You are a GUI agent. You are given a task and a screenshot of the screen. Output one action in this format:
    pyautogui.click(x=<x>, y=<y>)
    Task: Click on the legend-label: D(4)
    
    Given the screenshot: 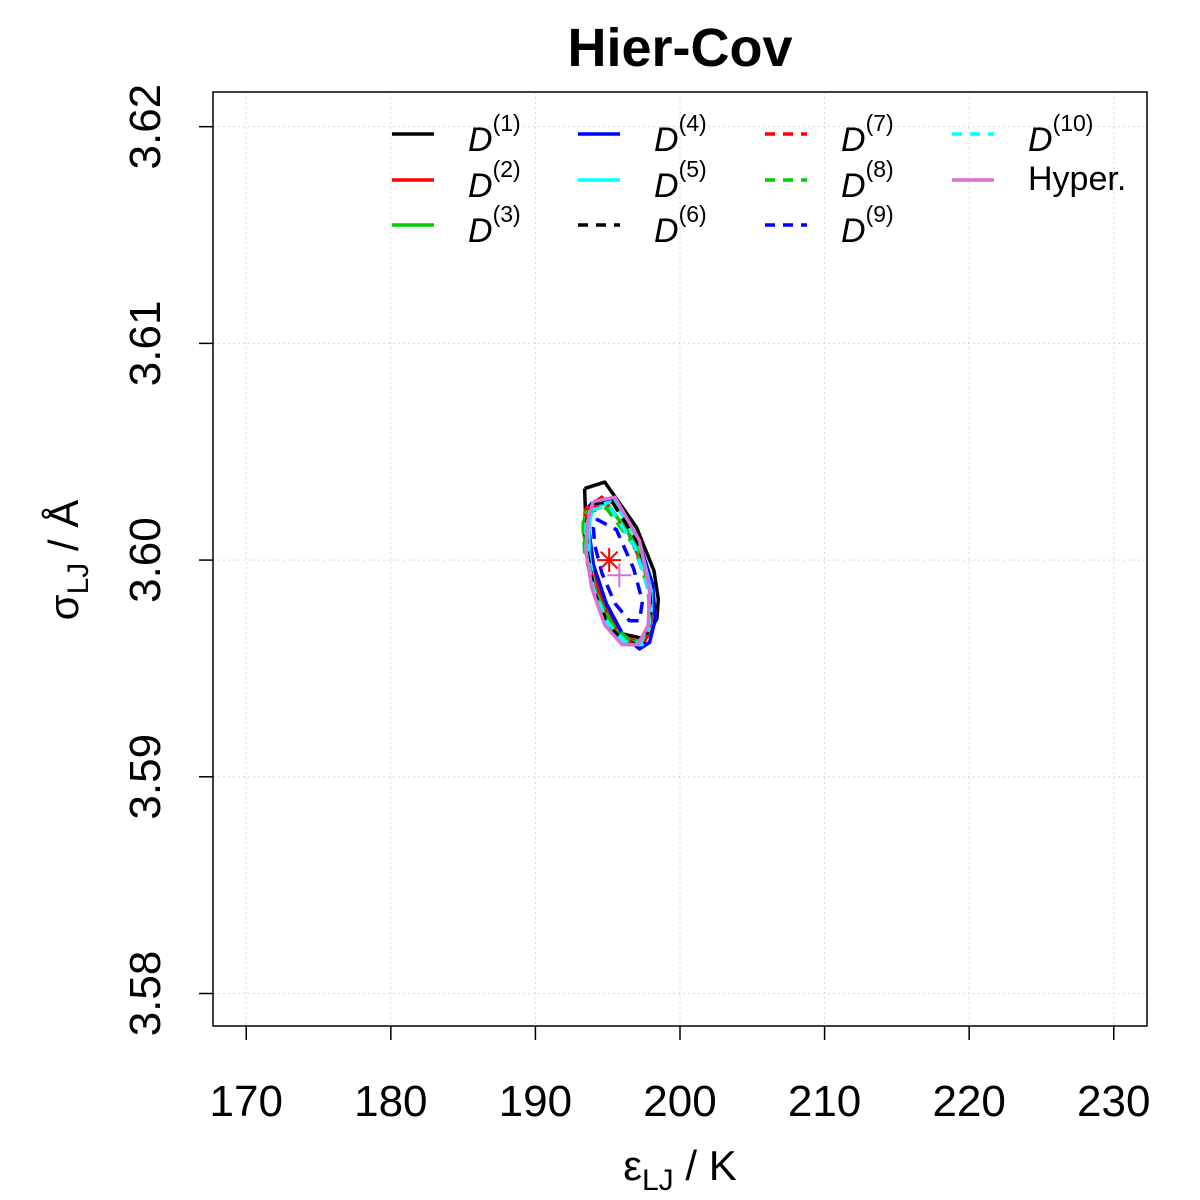 What is the action you would take?
    pyautogui.click(x=680, y=134)
    